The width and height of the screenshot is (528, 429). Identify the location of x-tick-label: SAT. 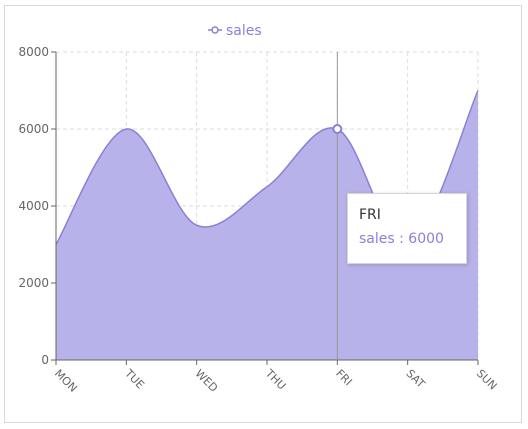
(416, 379).